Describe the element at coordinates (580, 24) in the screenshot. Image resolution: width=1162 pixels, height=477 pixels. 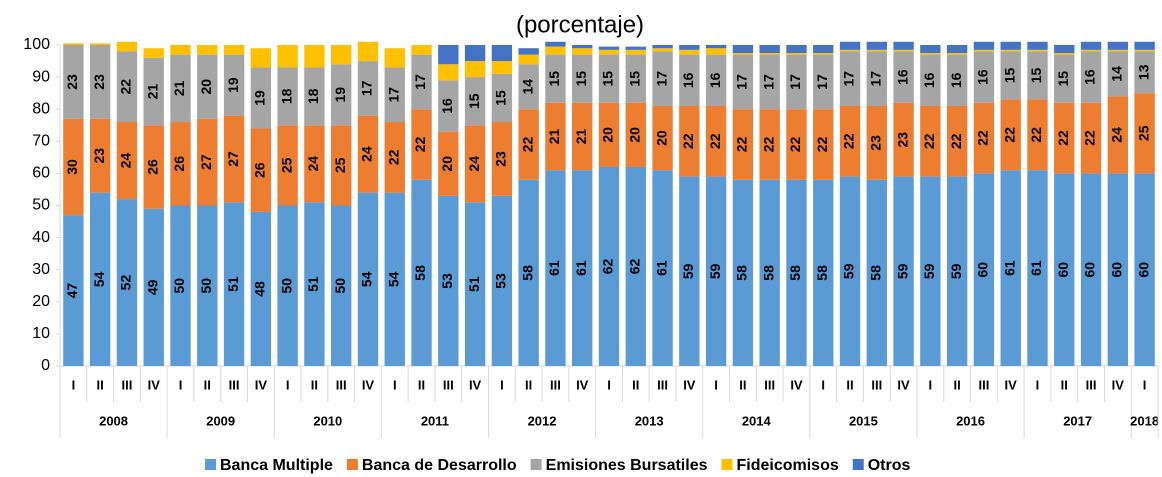
I see `chart-title: (porcentaje)` at that location.